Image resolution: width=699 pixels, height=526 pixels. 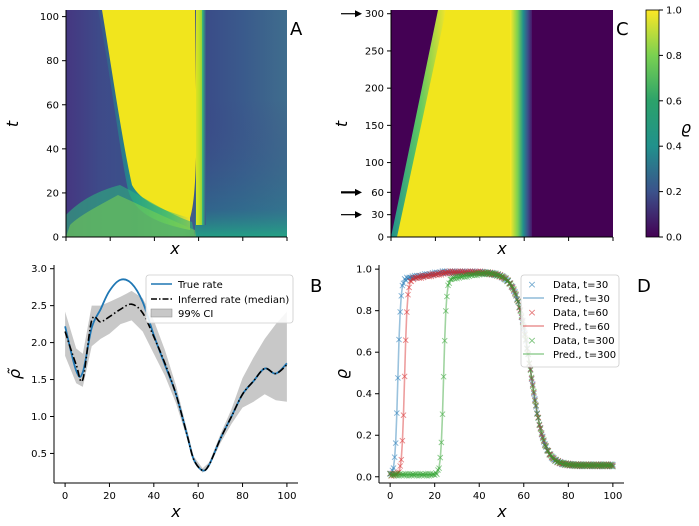 I want to click on legend-data-30: Data, t=30, so click(x=580, y=285).